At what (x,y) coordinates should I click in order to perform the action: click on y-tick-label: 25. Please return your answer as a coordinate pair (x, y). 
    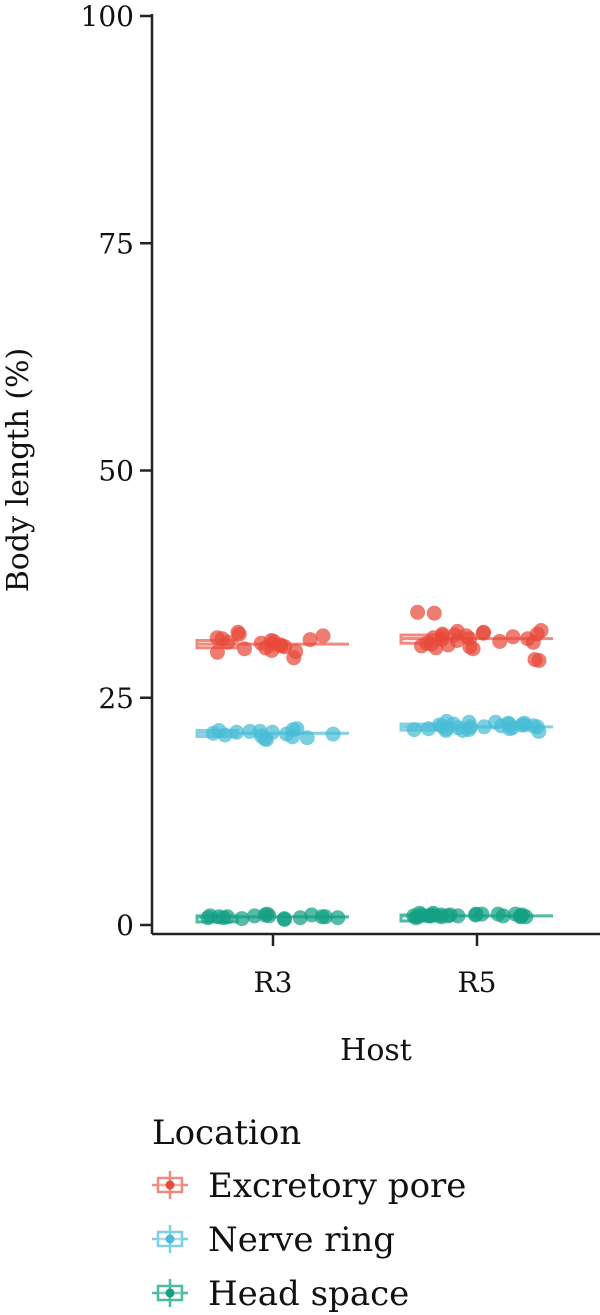
    Looking at the image, I should click on (116, 698).